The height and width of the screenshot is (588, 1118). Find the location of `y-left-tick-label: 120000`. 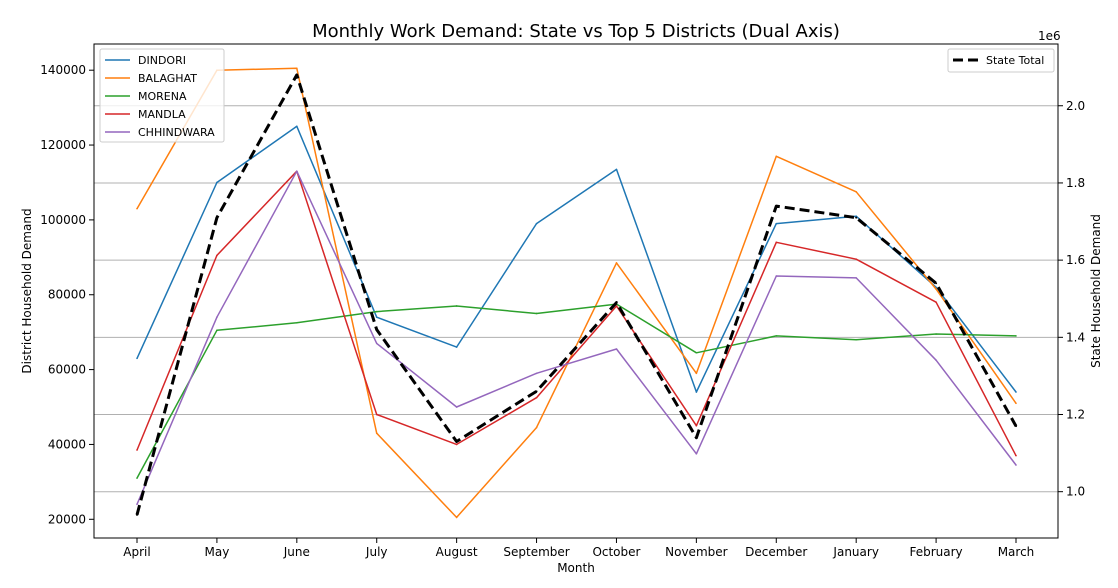

y-left-tick-label: 120000 is located at coordinates (63, 145).